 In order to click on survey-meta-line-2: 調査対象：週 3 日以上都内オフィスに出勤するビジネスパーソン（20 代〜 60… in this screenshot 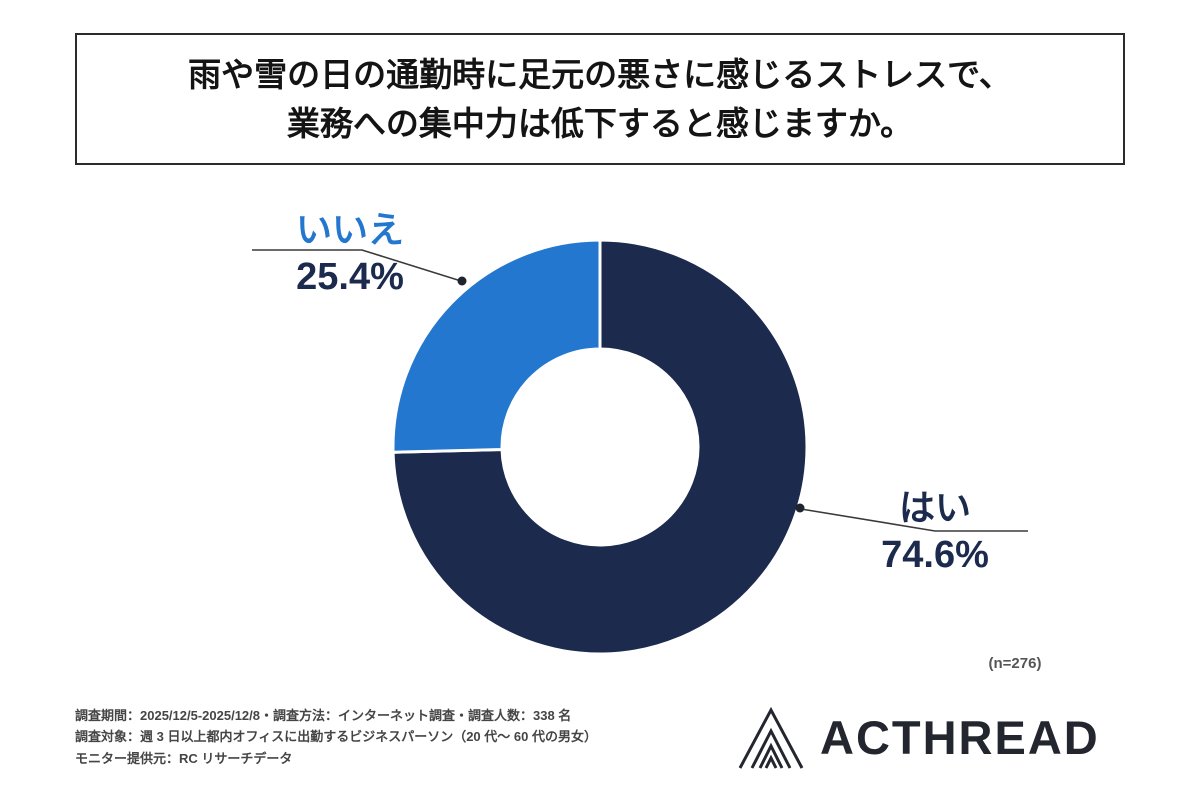, I will do `click(336, 737)`.